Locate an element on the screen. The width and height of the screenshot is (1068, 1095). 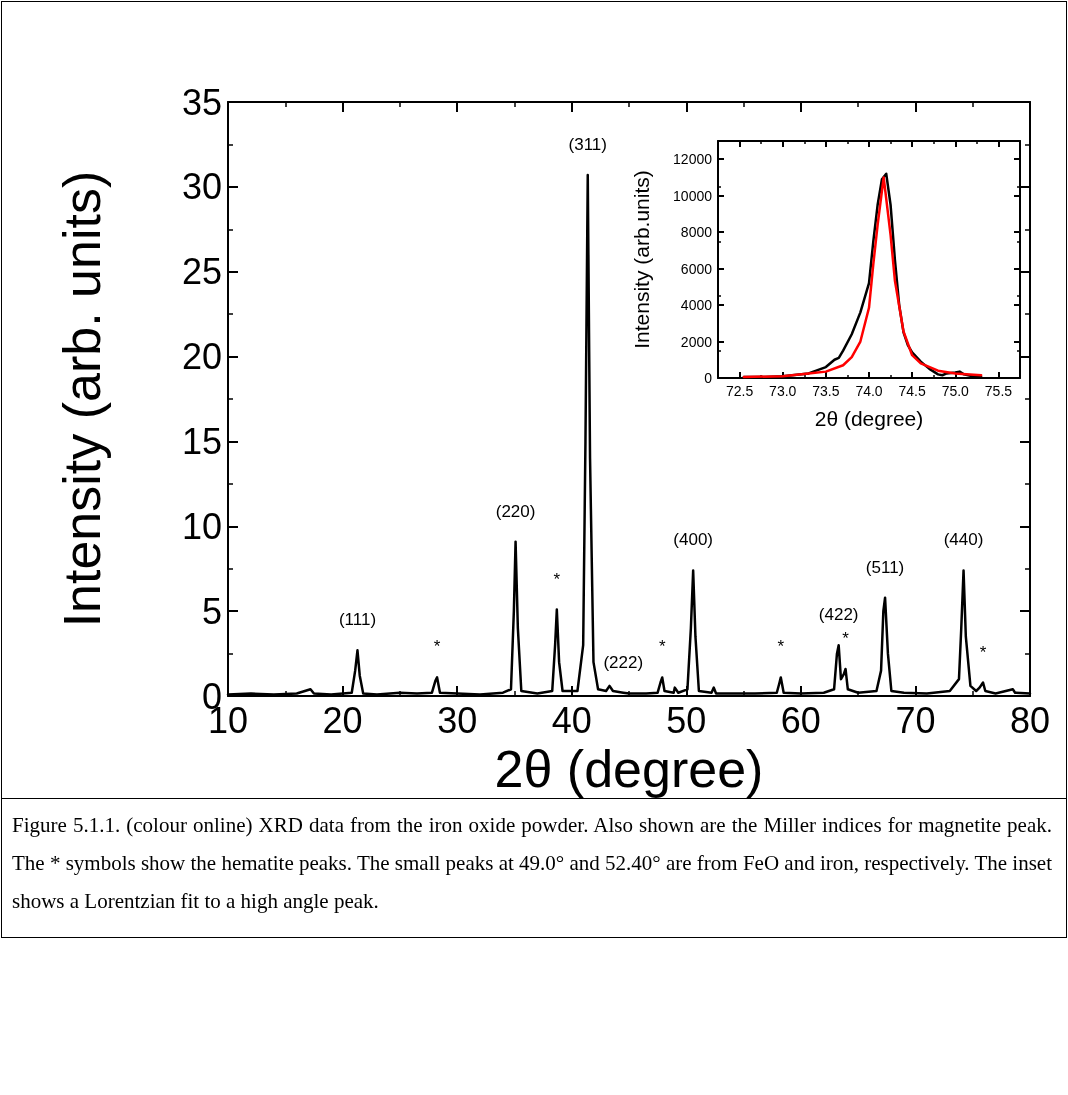
x-tick-label: 74.0 is located at coordinates (869, 391).